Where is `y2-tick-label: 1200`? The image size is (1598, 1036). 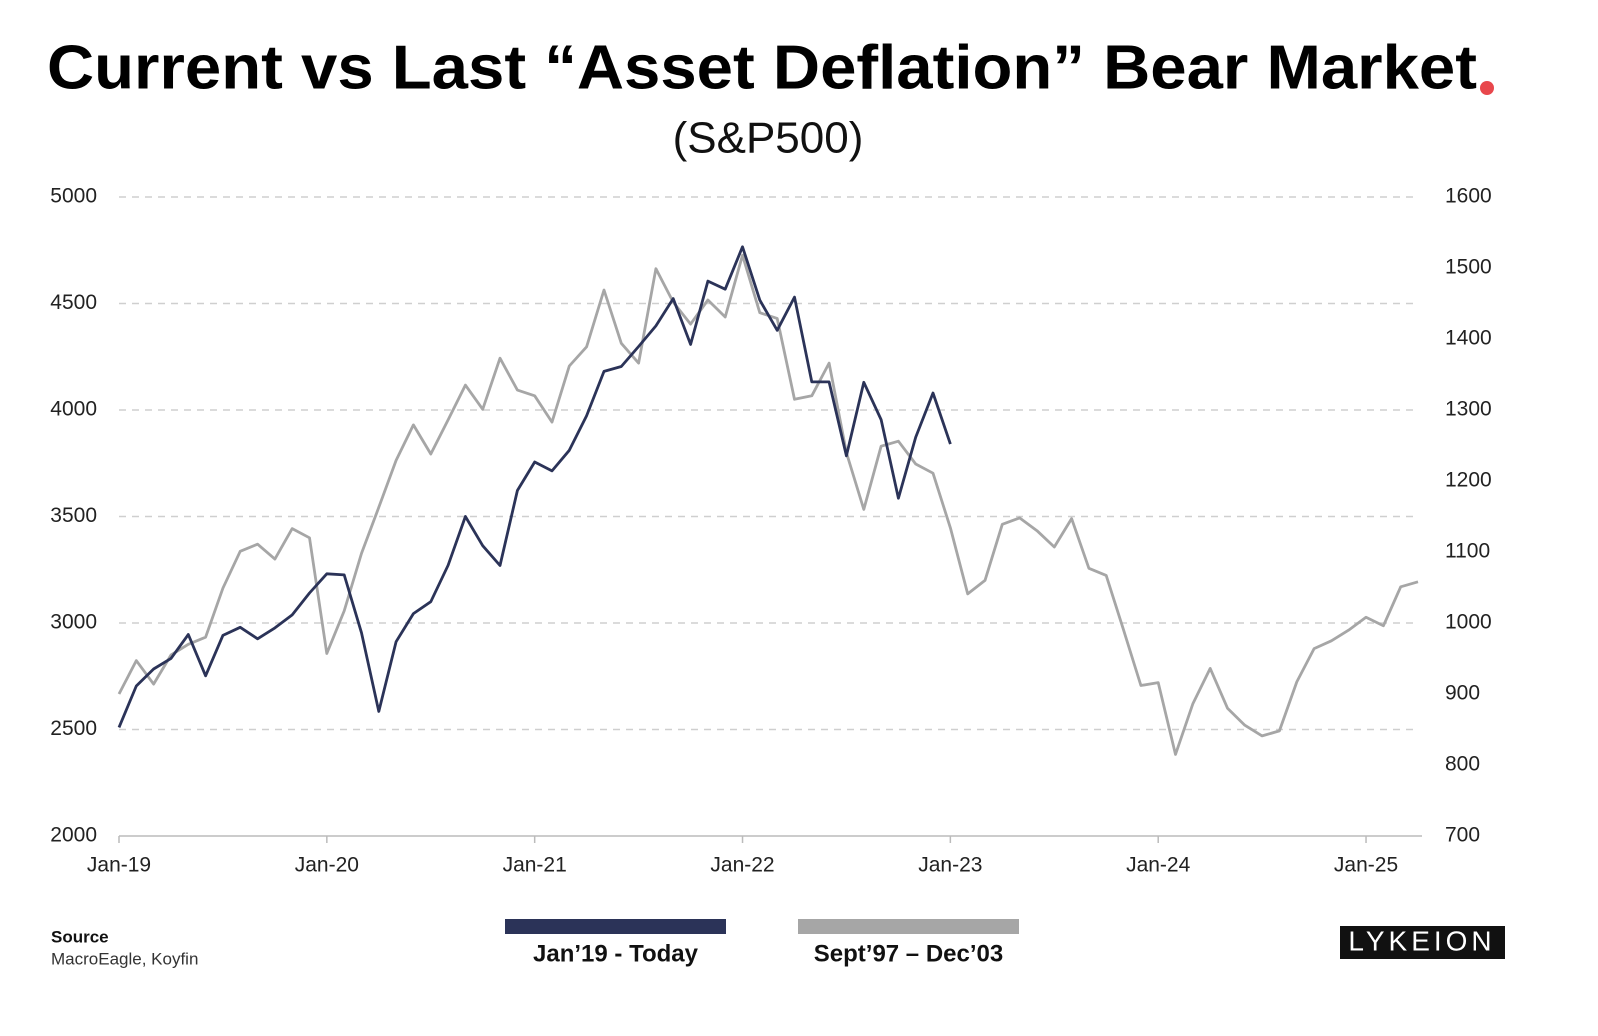
y2-tick-label: 1200 is located at coordinates (1468, 480).